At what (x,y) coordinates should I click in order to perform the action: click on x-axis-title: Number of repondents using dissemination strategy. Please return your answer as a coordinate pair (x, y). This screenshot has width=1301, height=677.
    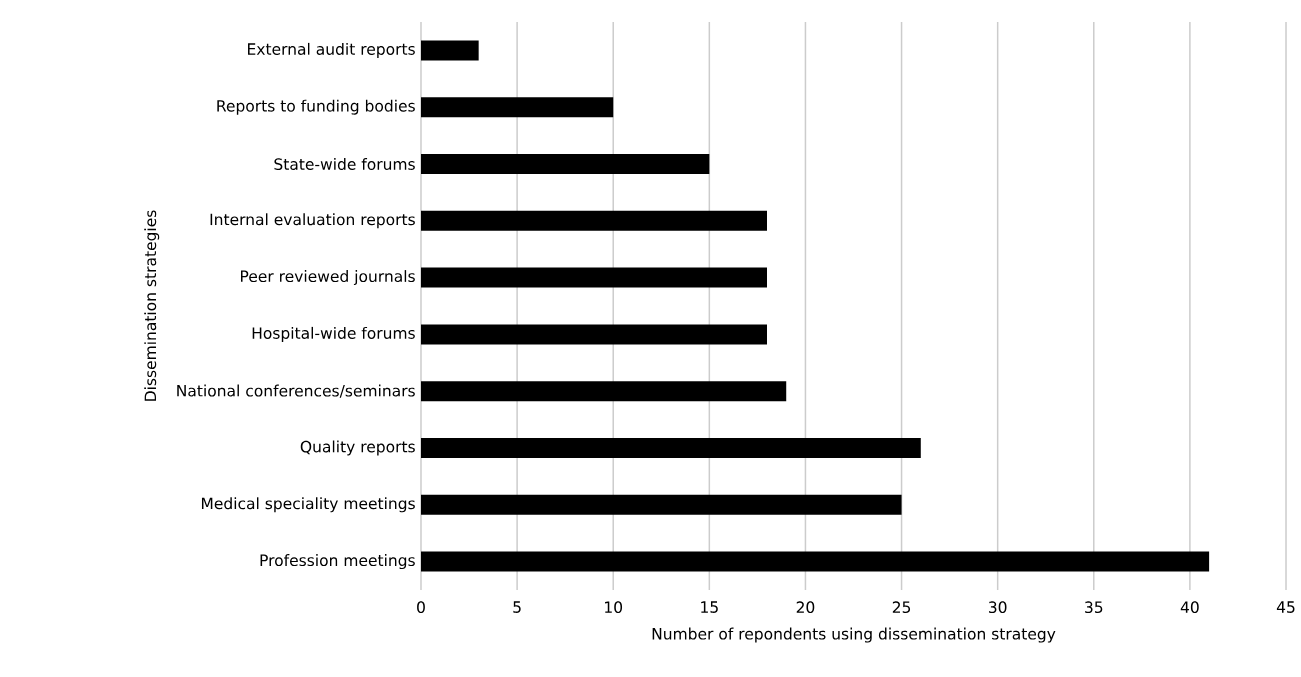
    Looking at the image, I should click on (854, 635).